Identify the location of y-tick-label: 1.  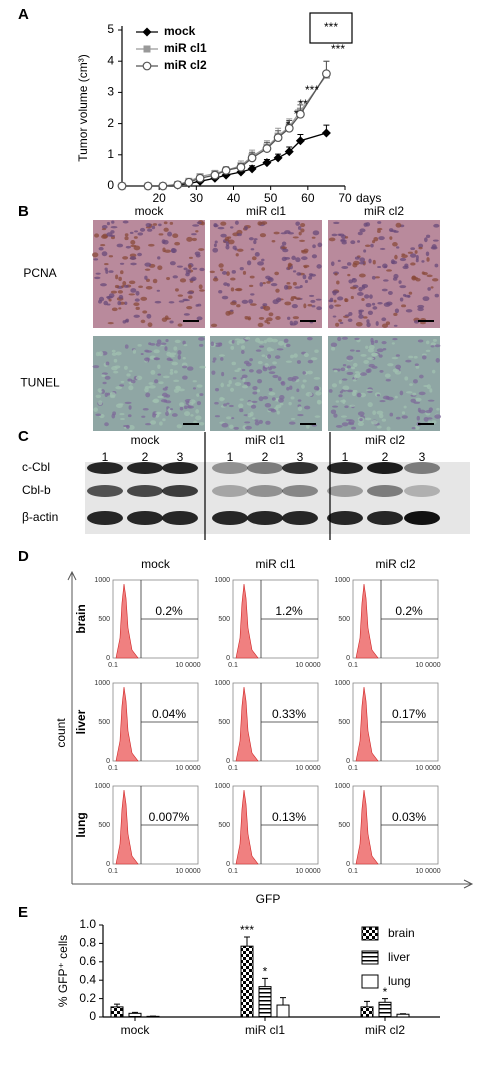
(110, 154).